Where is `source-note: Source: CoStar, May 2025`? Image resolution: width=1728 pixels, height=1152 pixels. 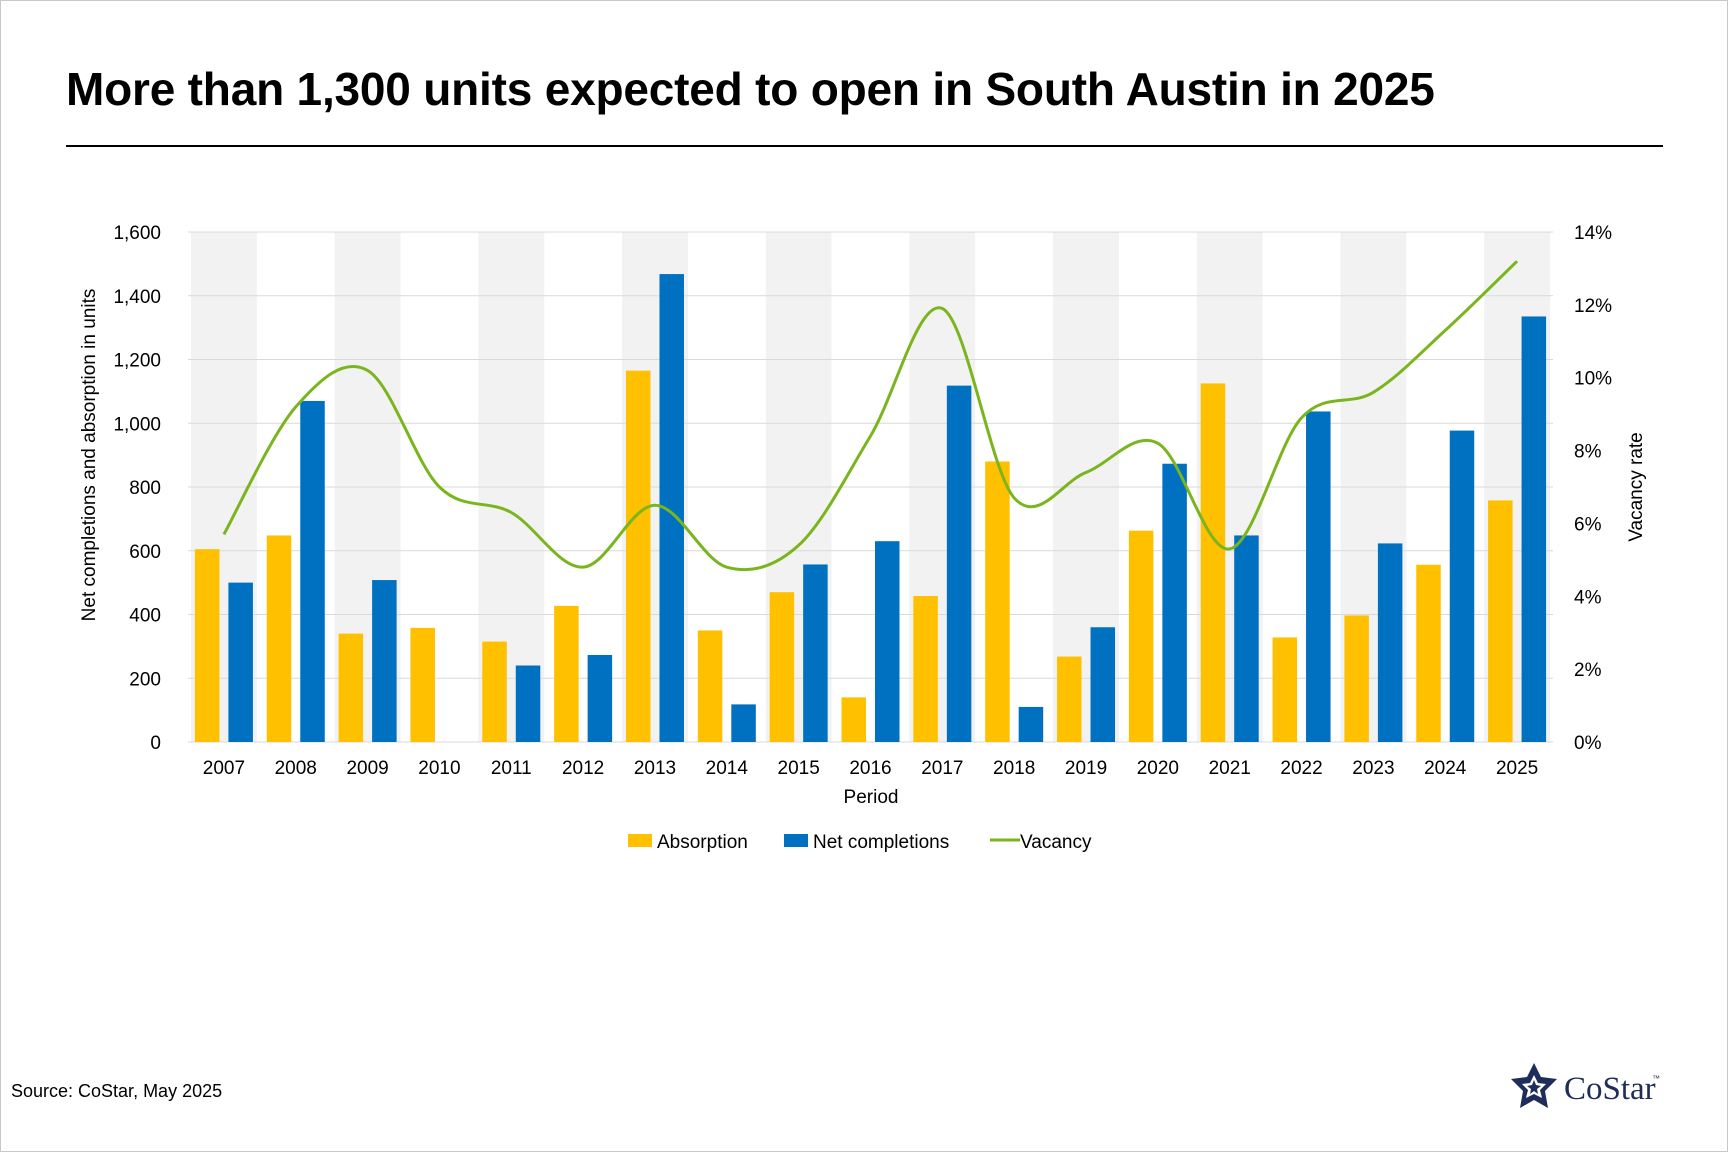
source-note: Source: CoStar, May 2025 is located at coordinates (117, 1091).